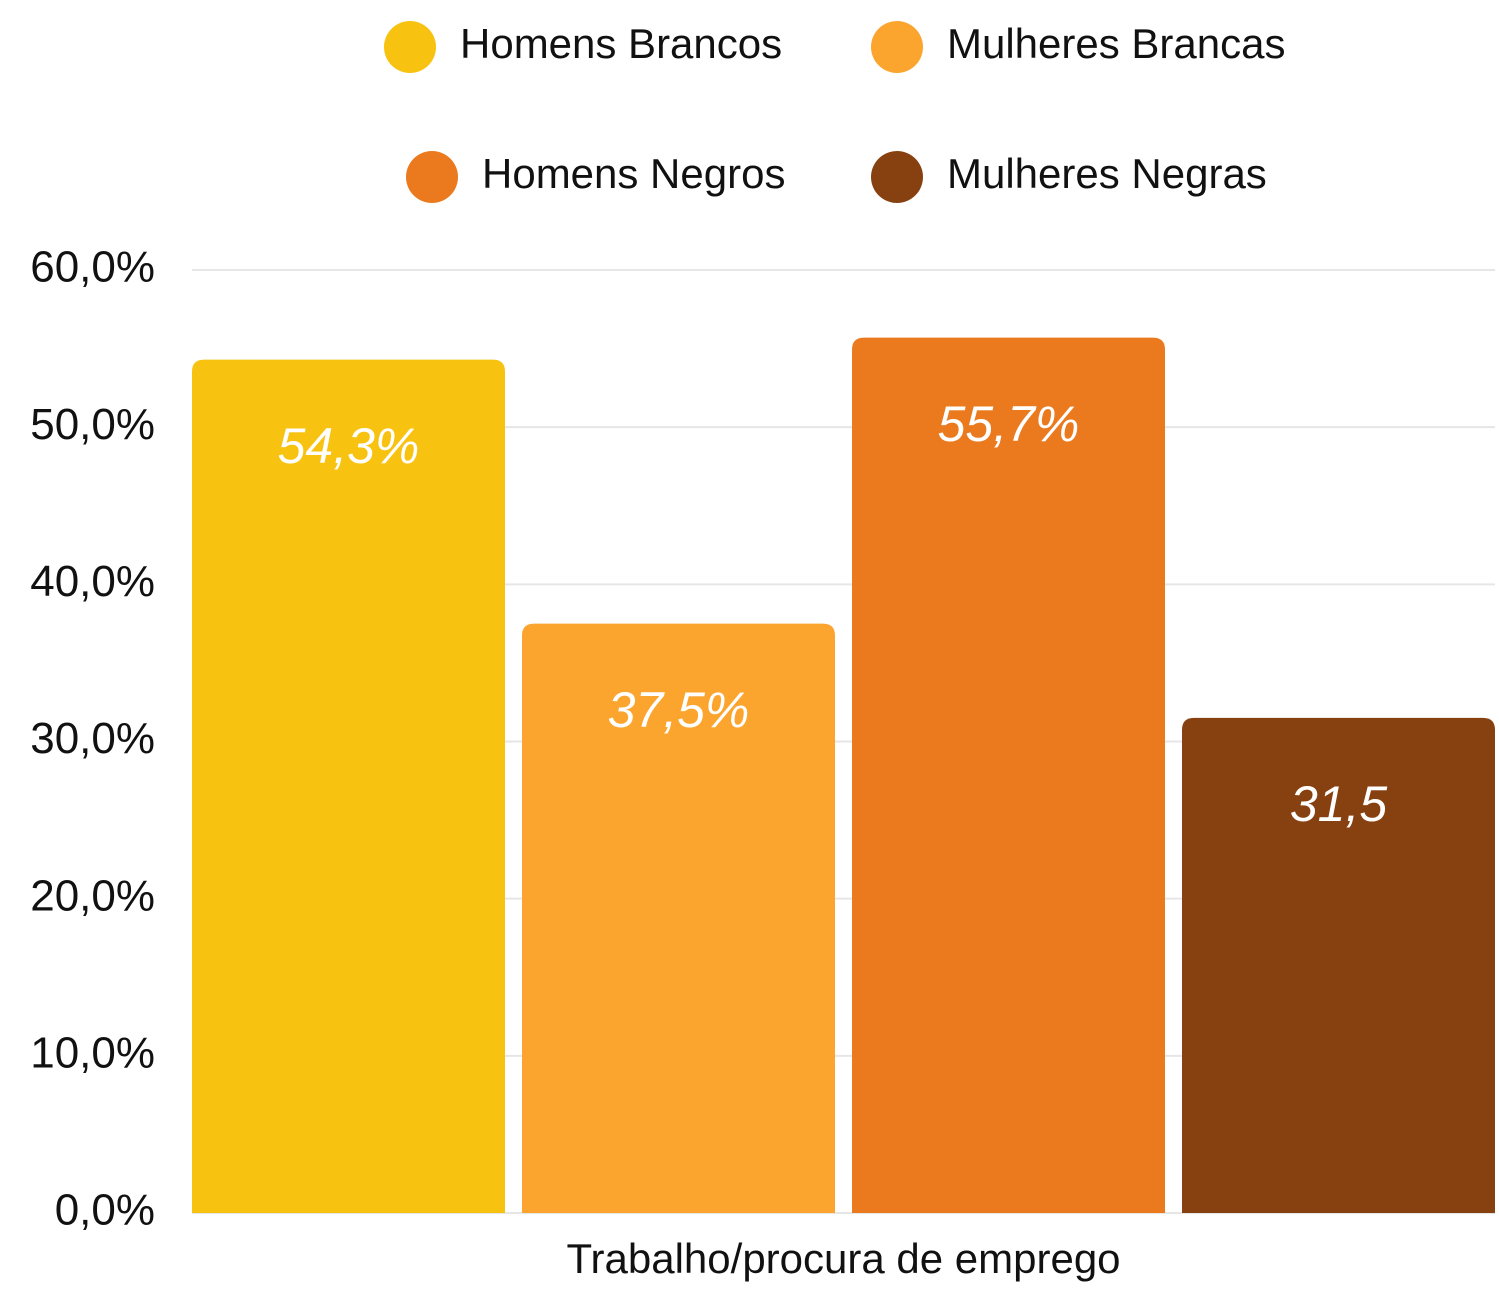 Image resolution: width=1499 pixels, height=1290 pixels. I want to click on y-tick-label: 10,0%, so click(92, 1052).